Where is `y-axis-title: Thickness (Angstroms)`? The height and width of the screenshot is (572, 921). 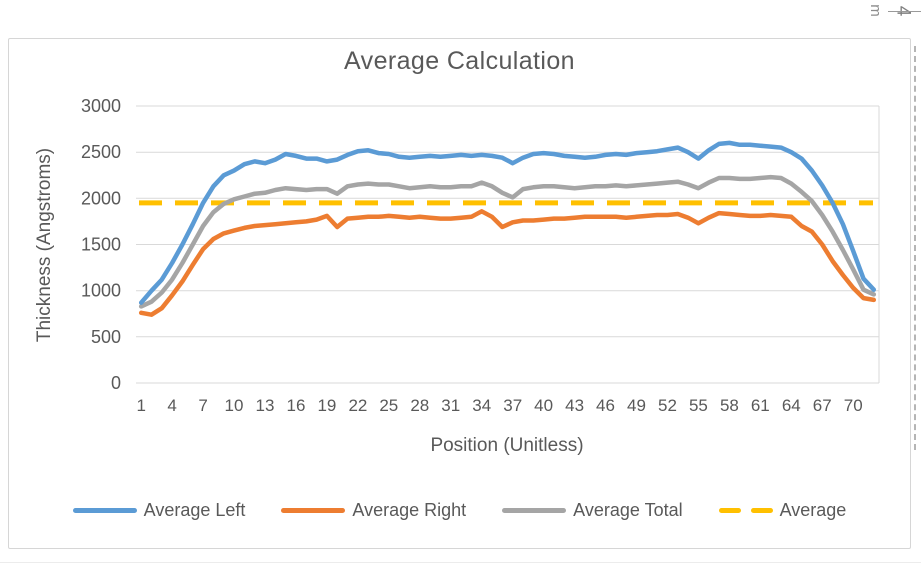 y-axis-title: Thickness (Angstroms) is located at coordinates (44, 245).